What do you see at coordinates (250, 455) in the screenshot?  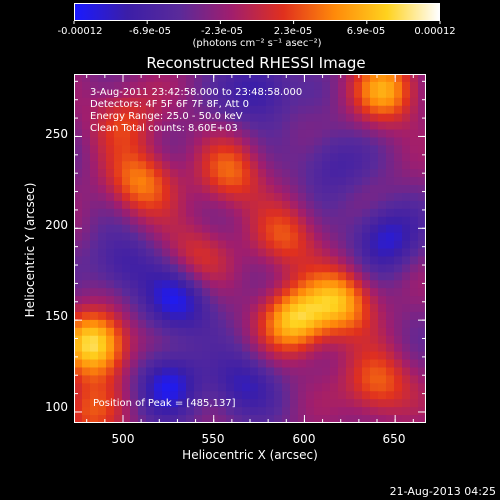 I see `x-axis-label: Heliocentric X (arcsec)` at bounding box center [250, 455].